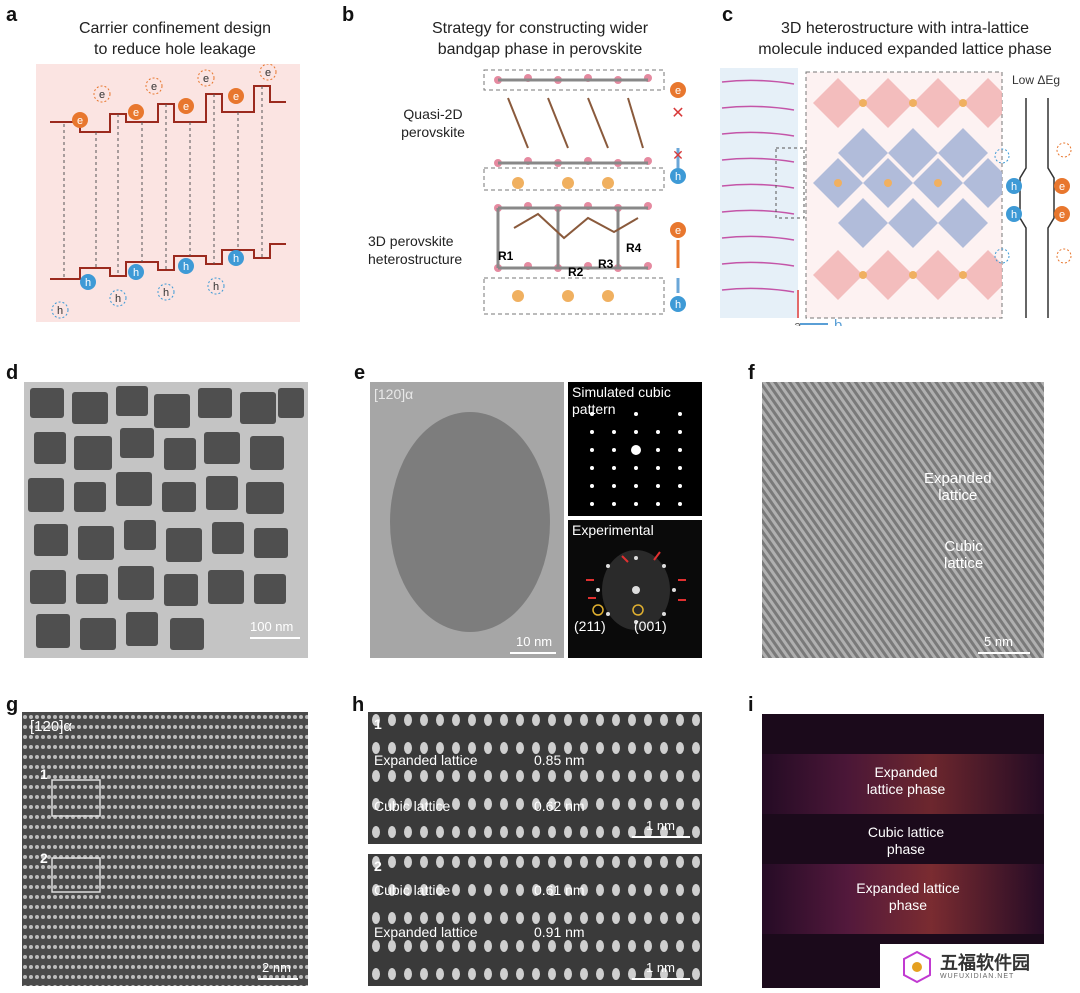 This screenshot has height=993, width=1080. I want to click on spot-001-label: (001), so click(650, 626).